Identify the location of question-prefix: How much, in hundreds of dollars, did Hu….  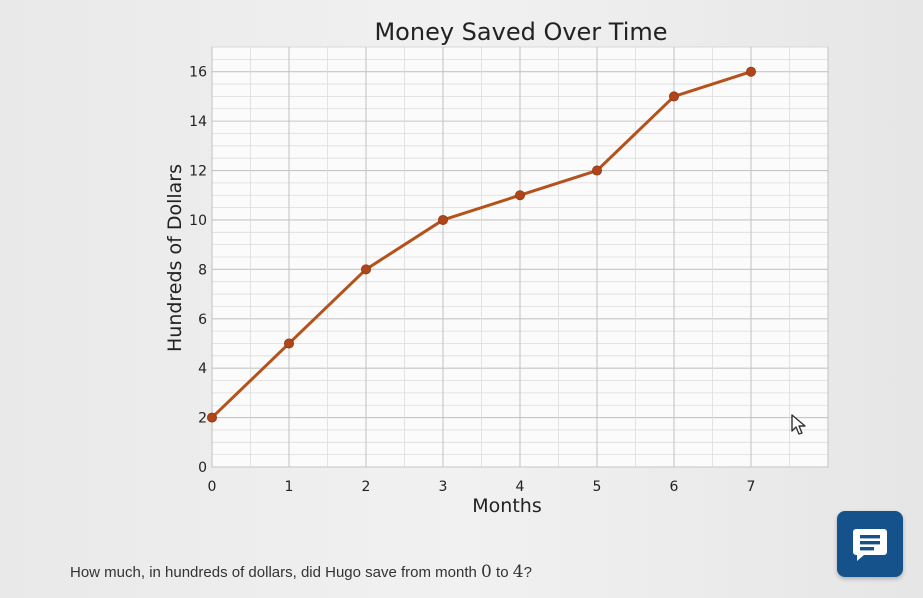
(276, 572).